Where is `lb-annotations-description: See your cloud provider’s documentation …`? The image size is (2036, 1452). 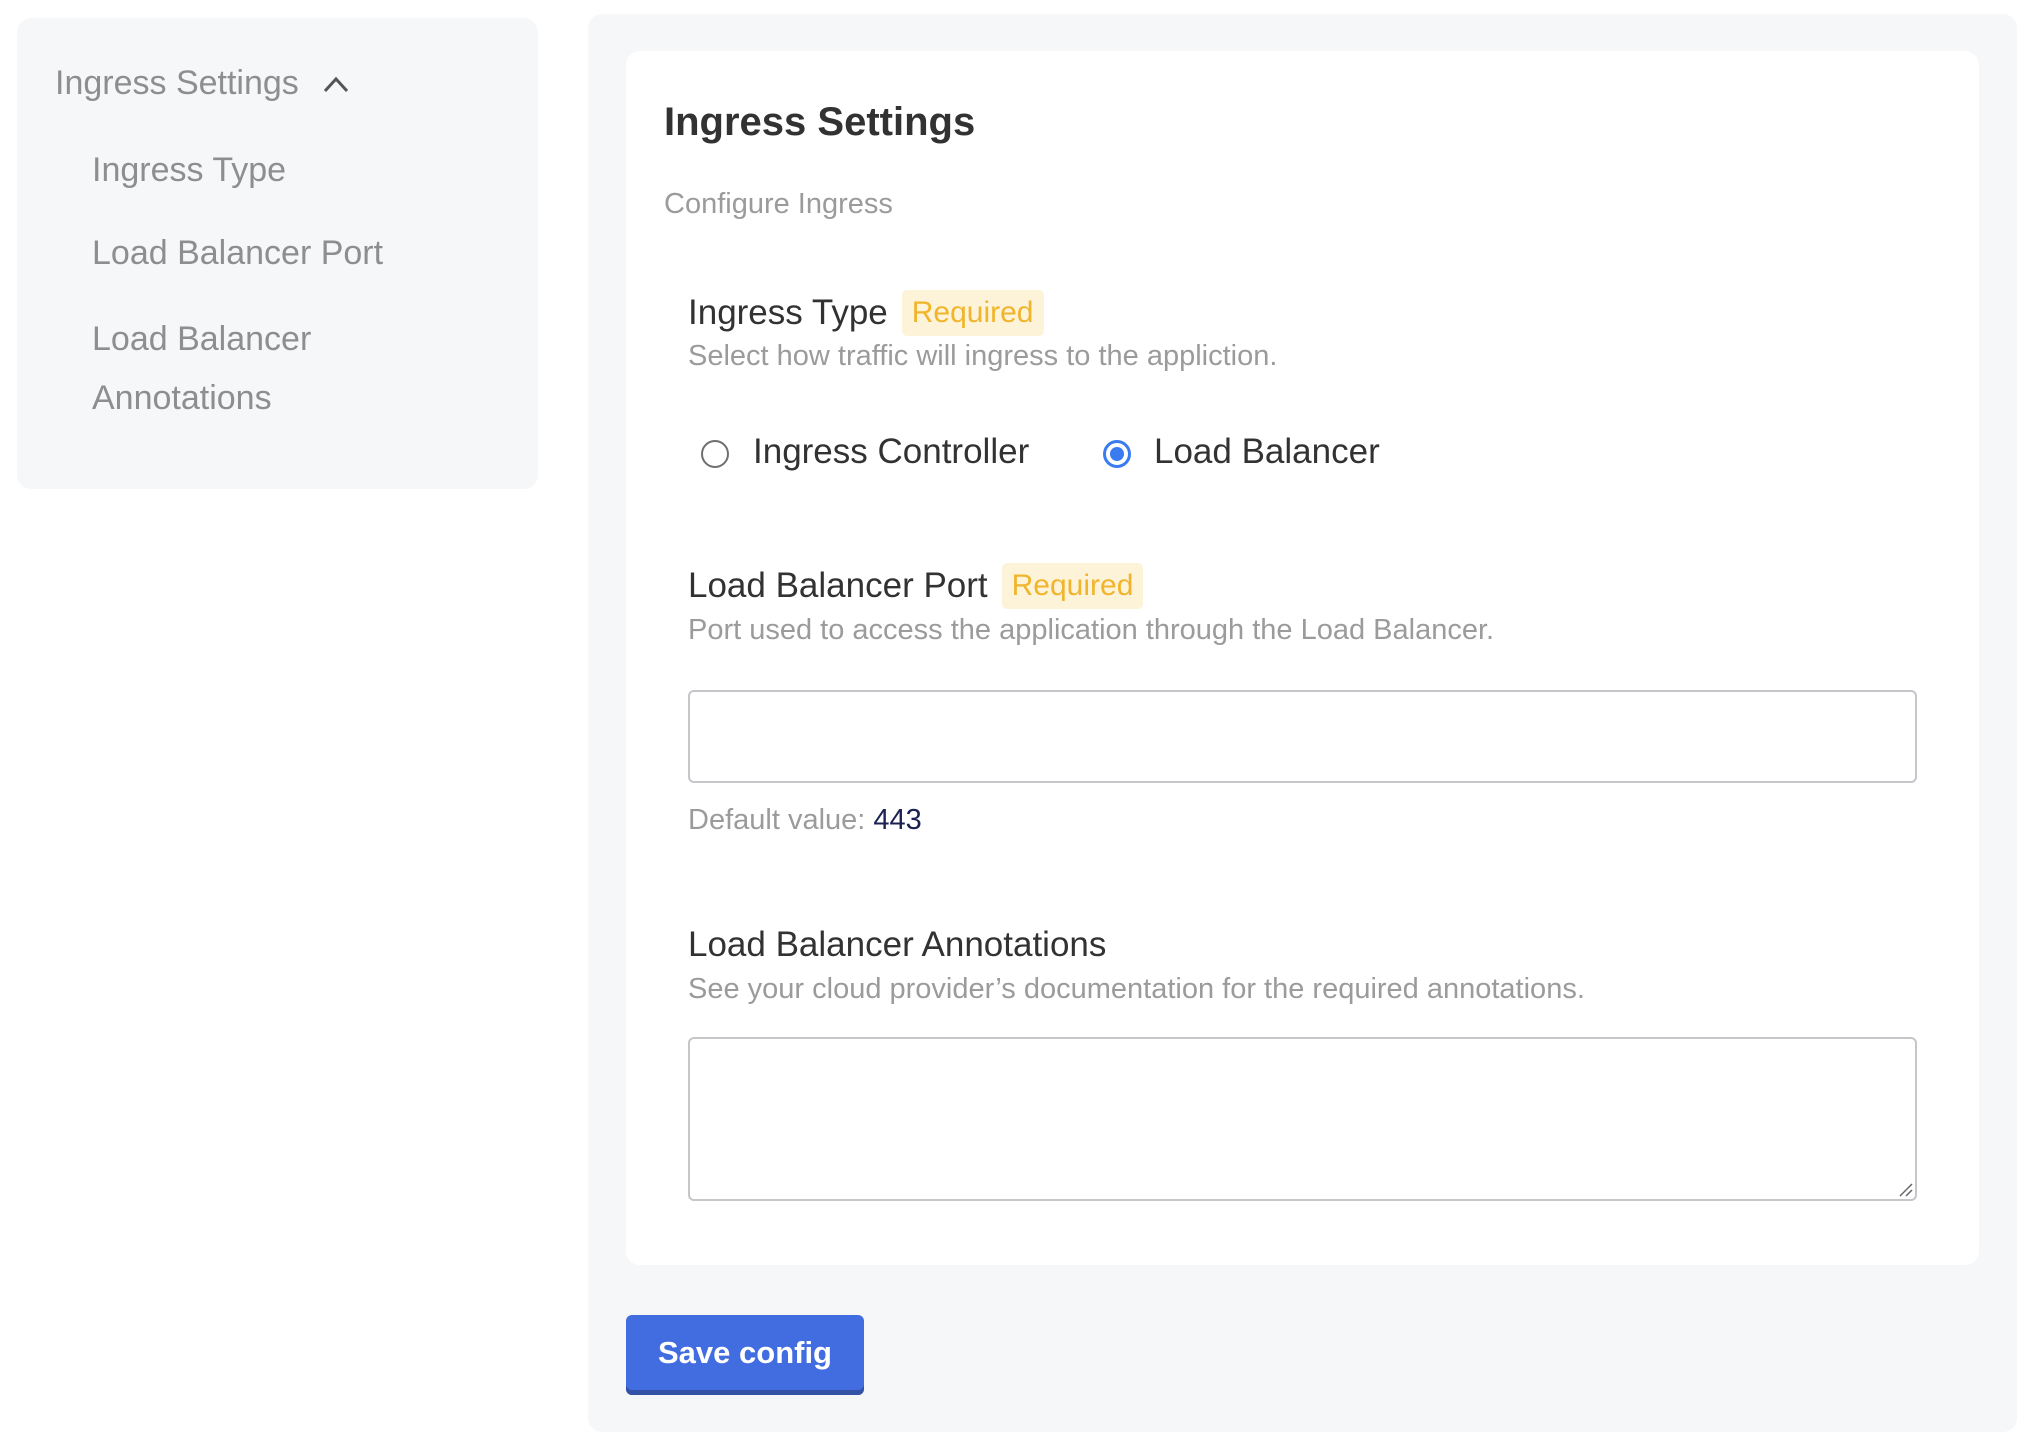 lb-annotations-description: See your cloud provider’s documentation … is located at coordinates (1136, 989).